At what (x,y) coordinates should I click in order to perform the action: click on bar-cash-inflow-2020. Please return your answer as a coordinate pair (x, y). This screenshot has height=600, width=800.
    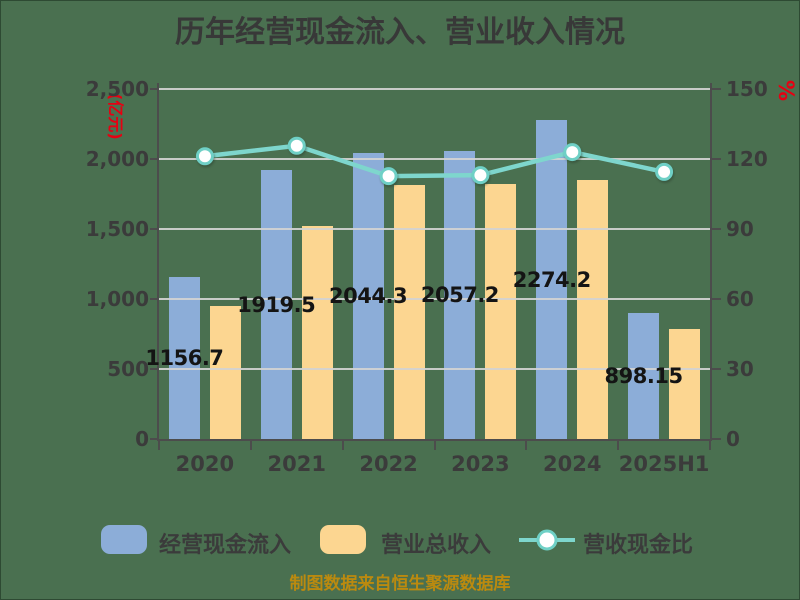
    Looking at the image, I should click on (184, 357).